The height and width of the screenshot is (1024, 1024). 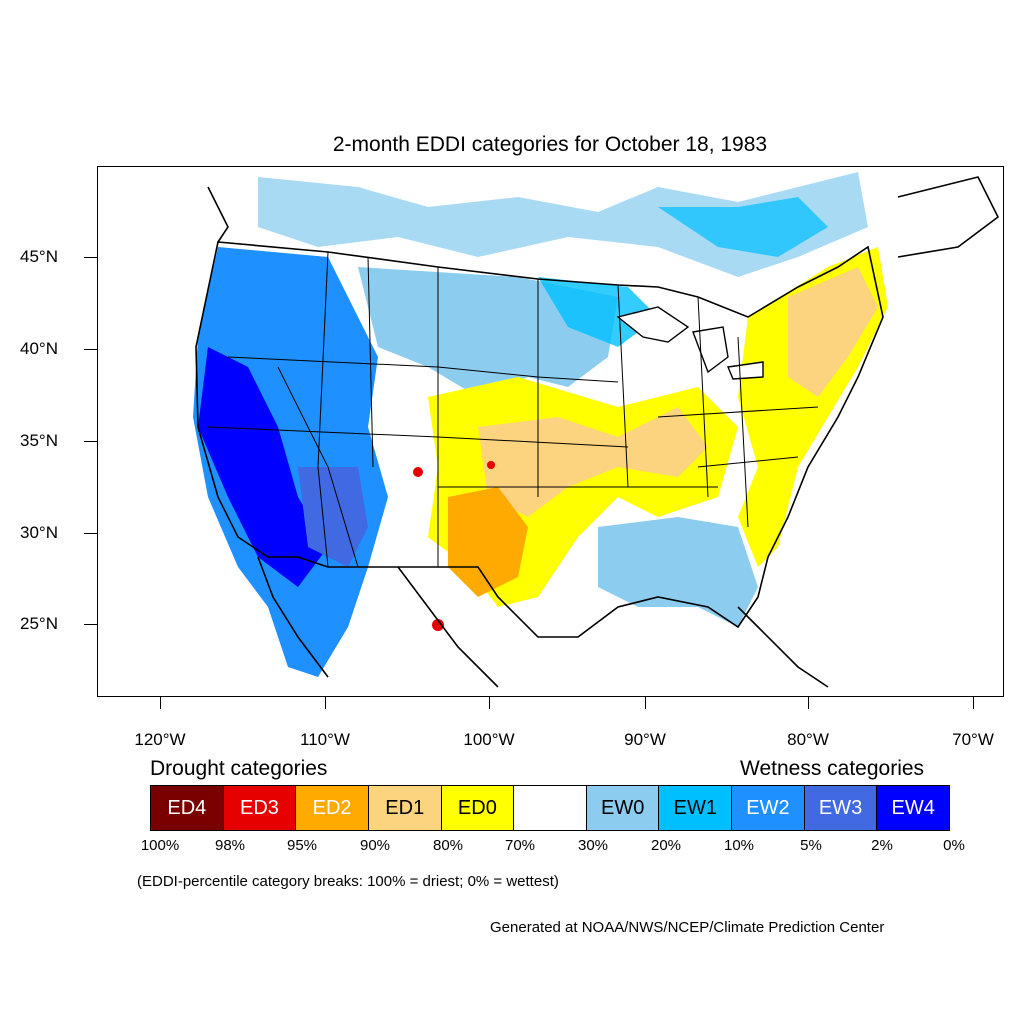 What do you see at coordinates (563, 224) in the screenshot?
I see `canada-wet-region` at bounding box center [563, 224].